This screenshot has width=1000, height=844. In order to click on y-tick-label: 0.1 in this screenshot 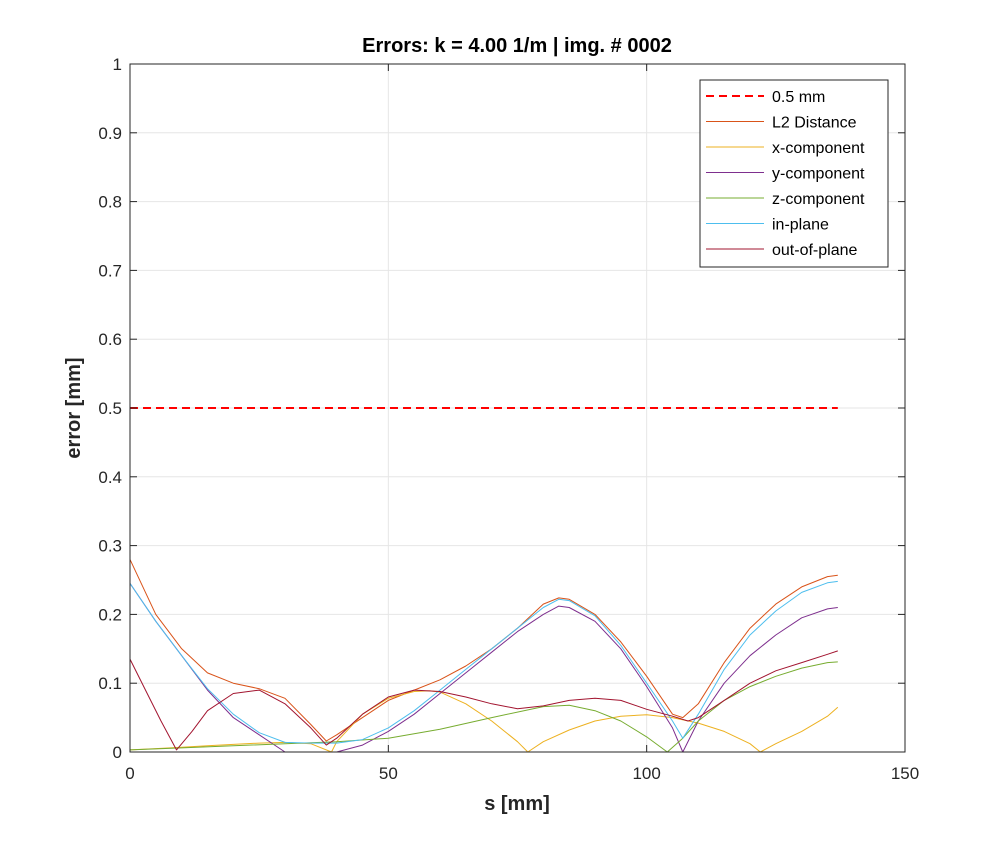, I will do `click(110, 683)`.